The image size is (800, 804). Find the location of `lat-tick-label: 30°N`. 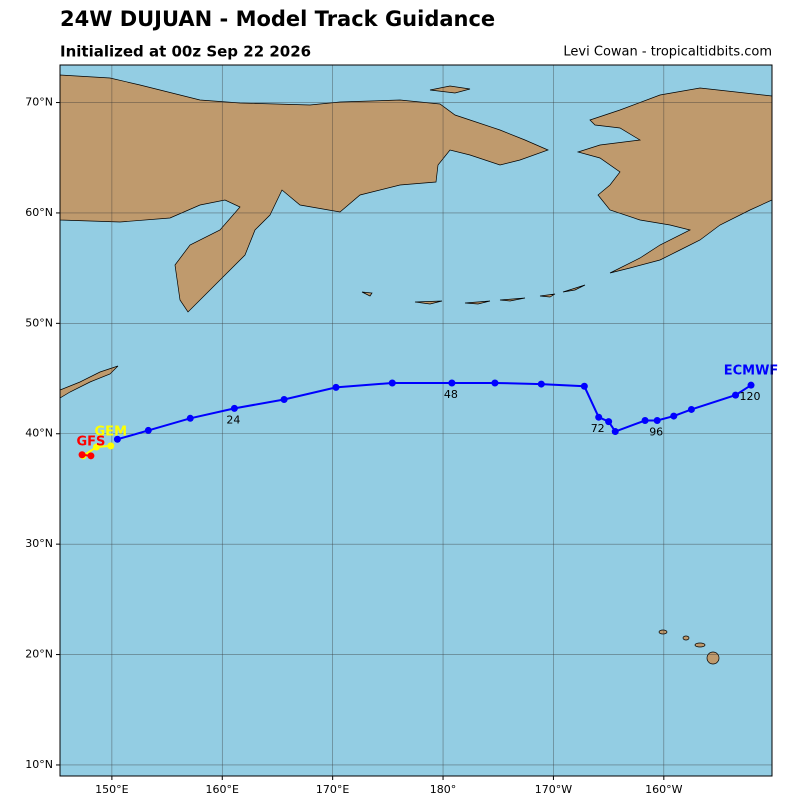

lat-tick-label: 30°N is located at coordinates (39, 543).